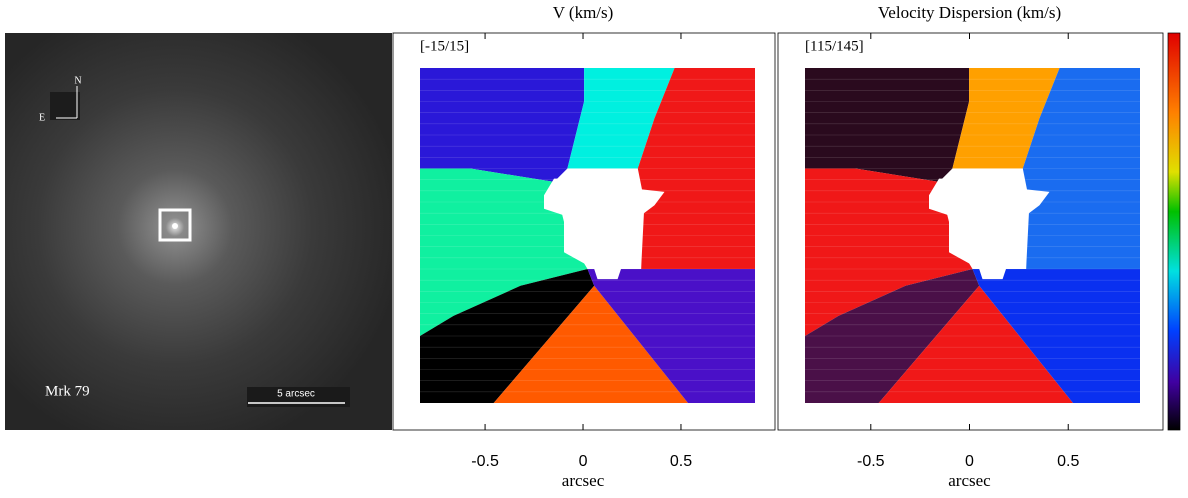 The image size is (1188, 498). I want to click on object-label: Mrk 79, so click(67, 391).